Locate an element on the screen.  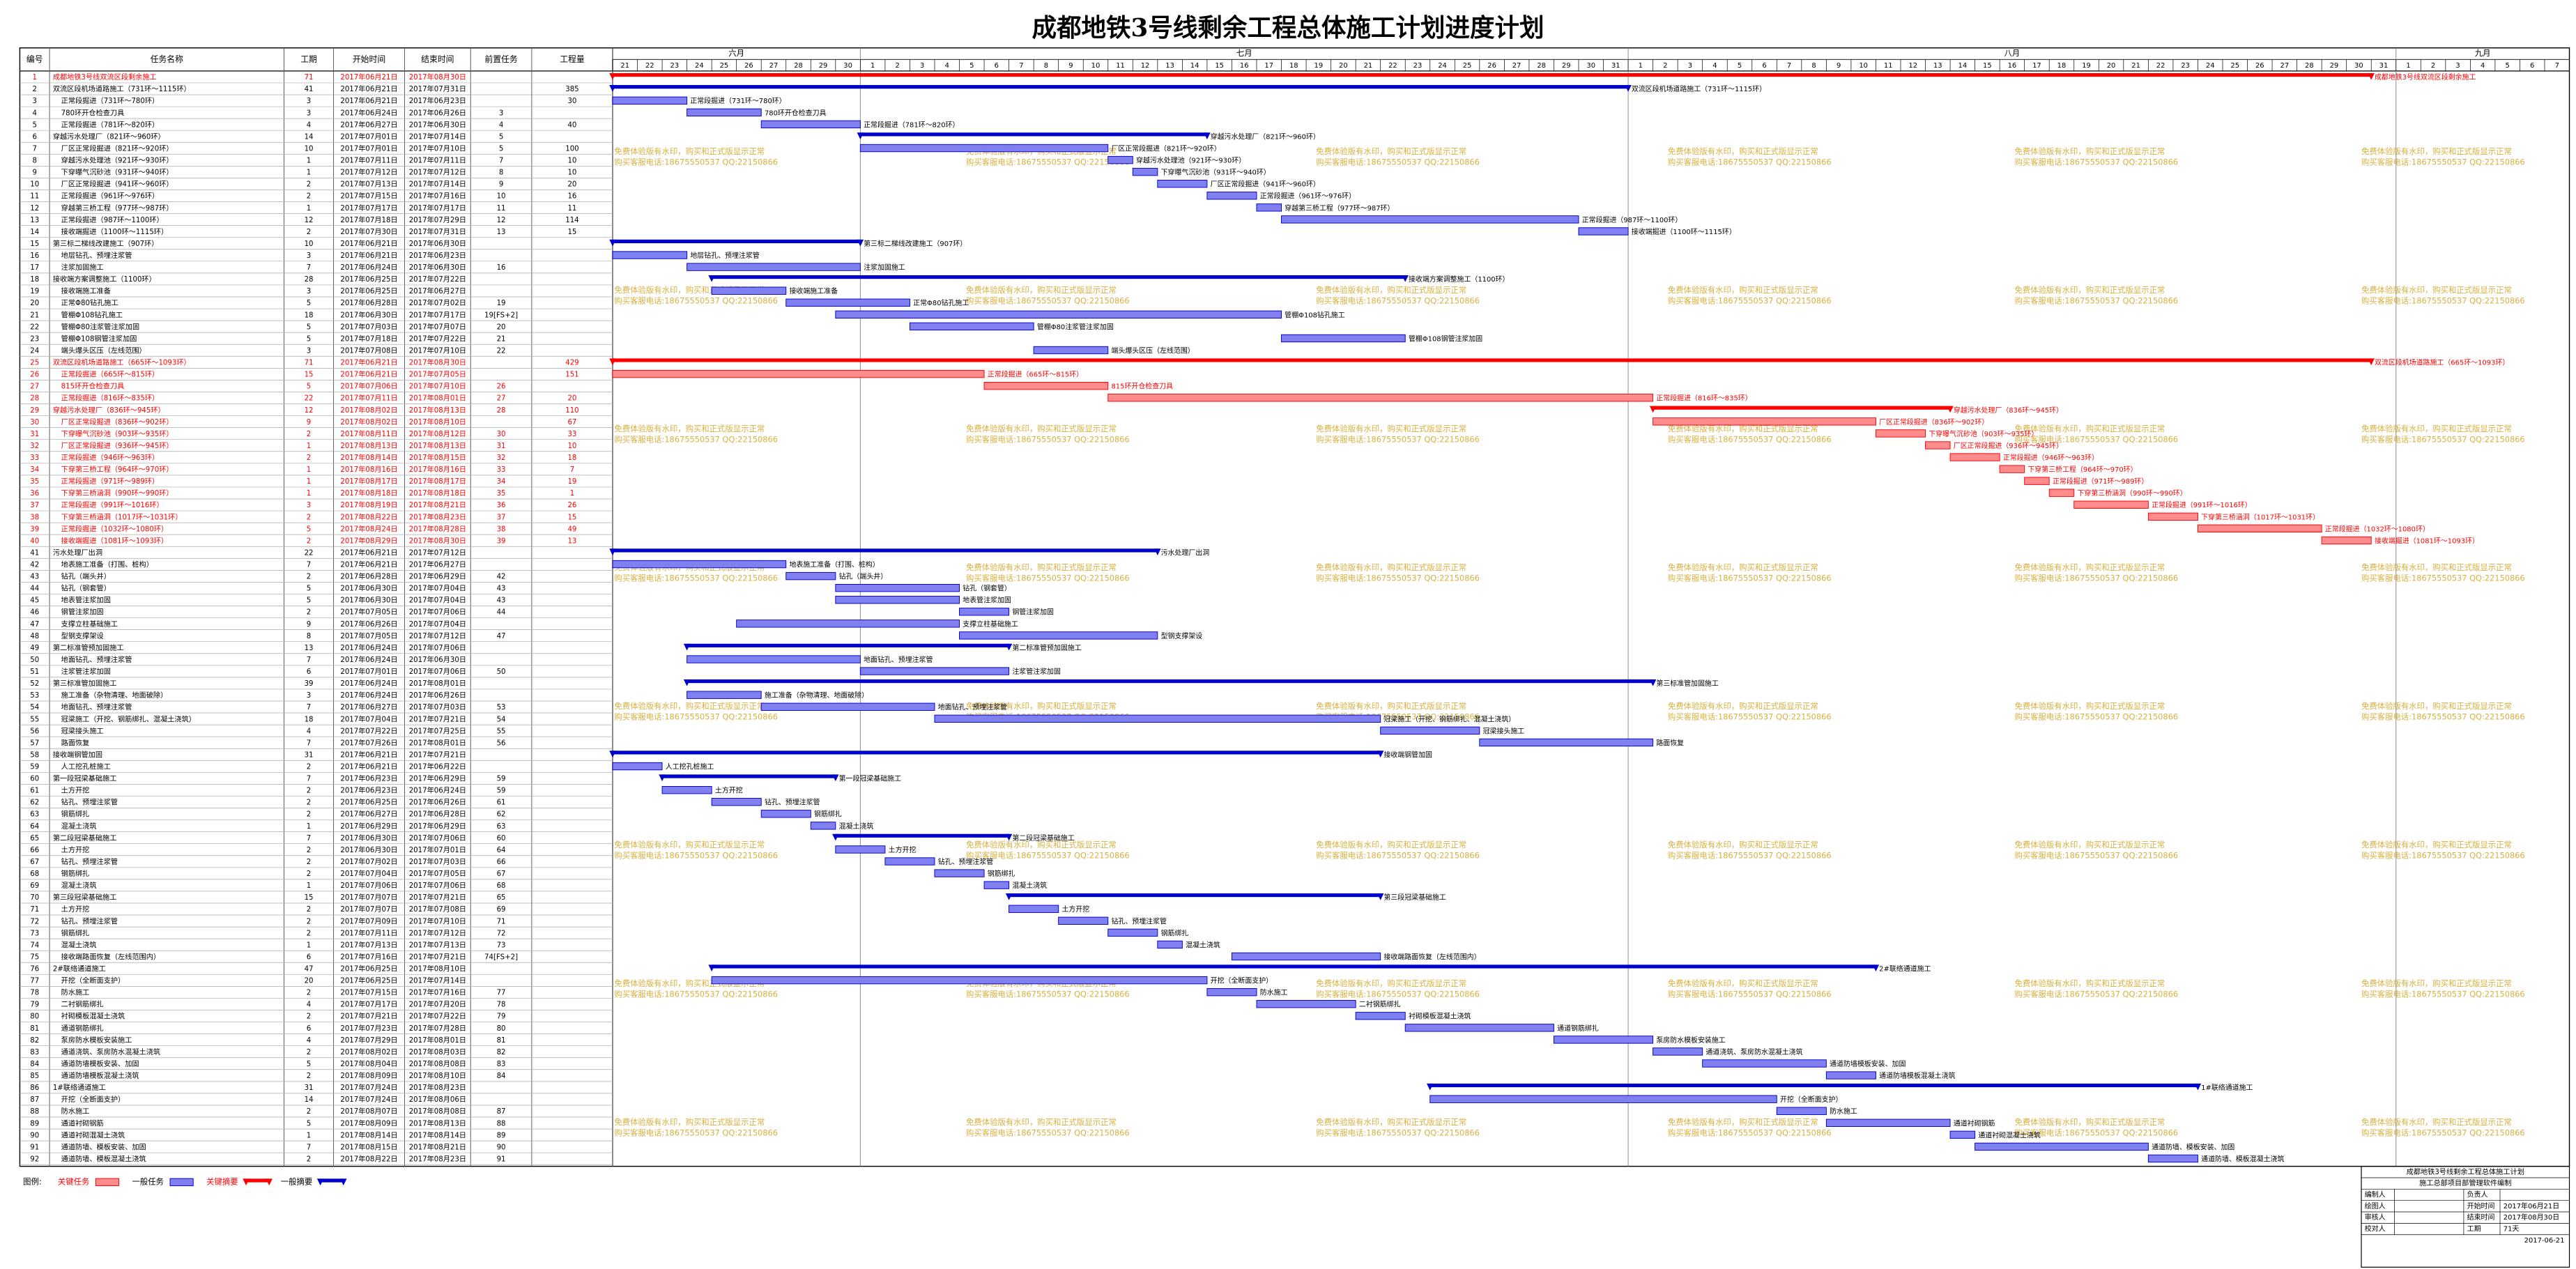
cell-duration: 7 is located at coordinates (309, 660).